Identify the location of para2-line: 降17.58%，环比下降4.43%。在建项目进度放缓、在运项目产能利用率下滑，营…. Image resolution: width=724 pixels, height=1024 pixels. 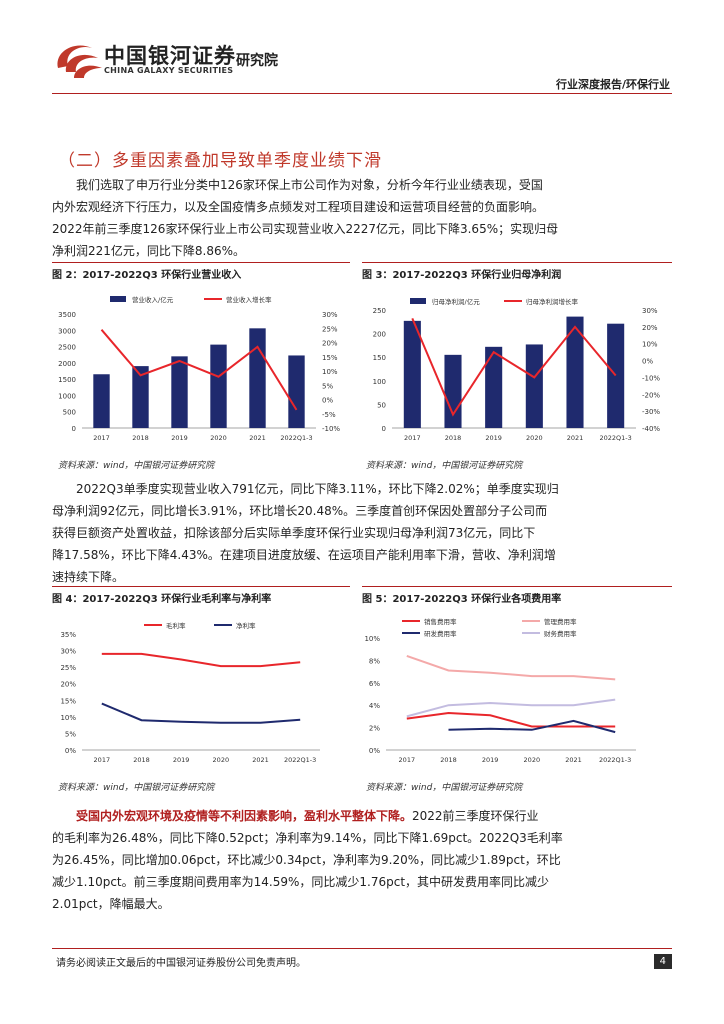
(304, 555).